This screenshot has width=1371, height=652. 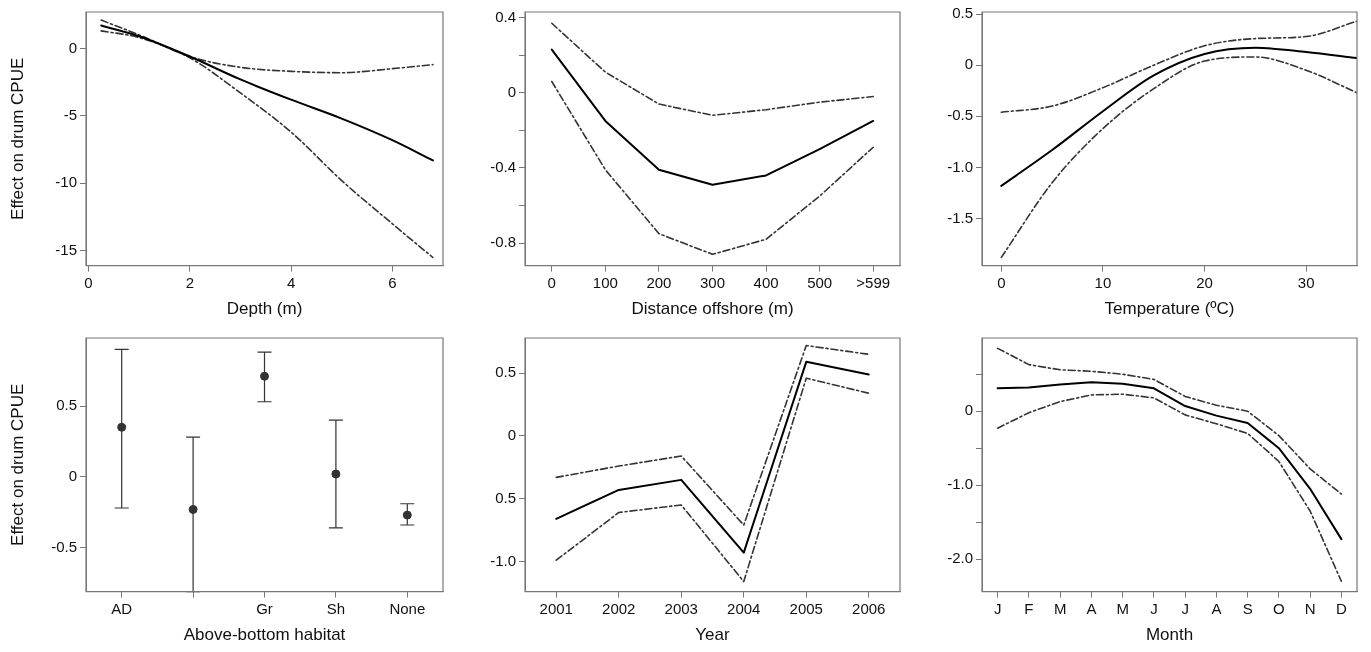 I want to click on x-tick-label: 2006, so click(x=869, y=608).